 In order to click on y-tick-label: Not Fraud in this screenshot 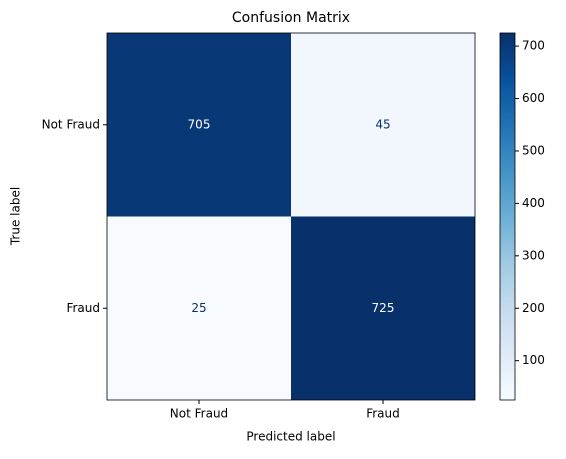, I will do `click(71, 124)`.